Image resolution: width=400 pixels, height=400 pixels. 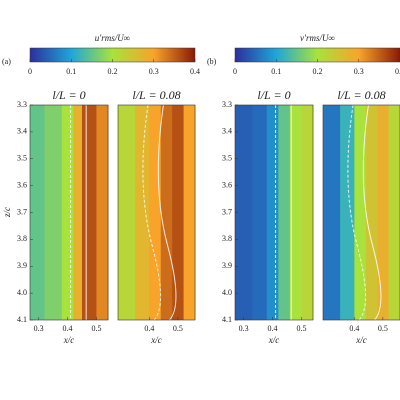 I want to click on y-axis-label: z/c, so click(x=7, y=212).